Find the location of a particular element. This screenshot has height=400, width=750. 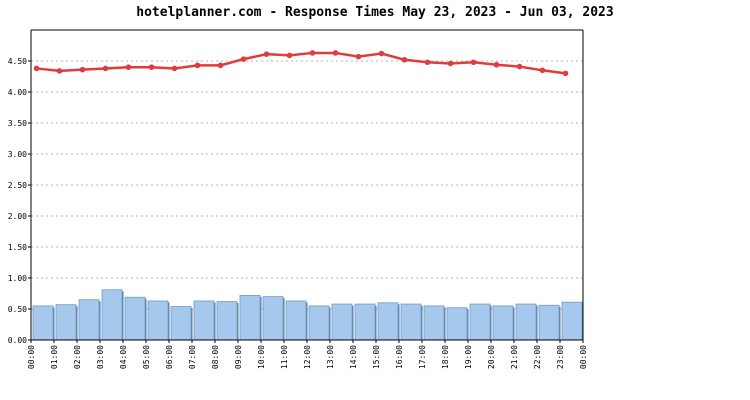

x-tick-label: 16:00 is located at coordinates (399, 357).